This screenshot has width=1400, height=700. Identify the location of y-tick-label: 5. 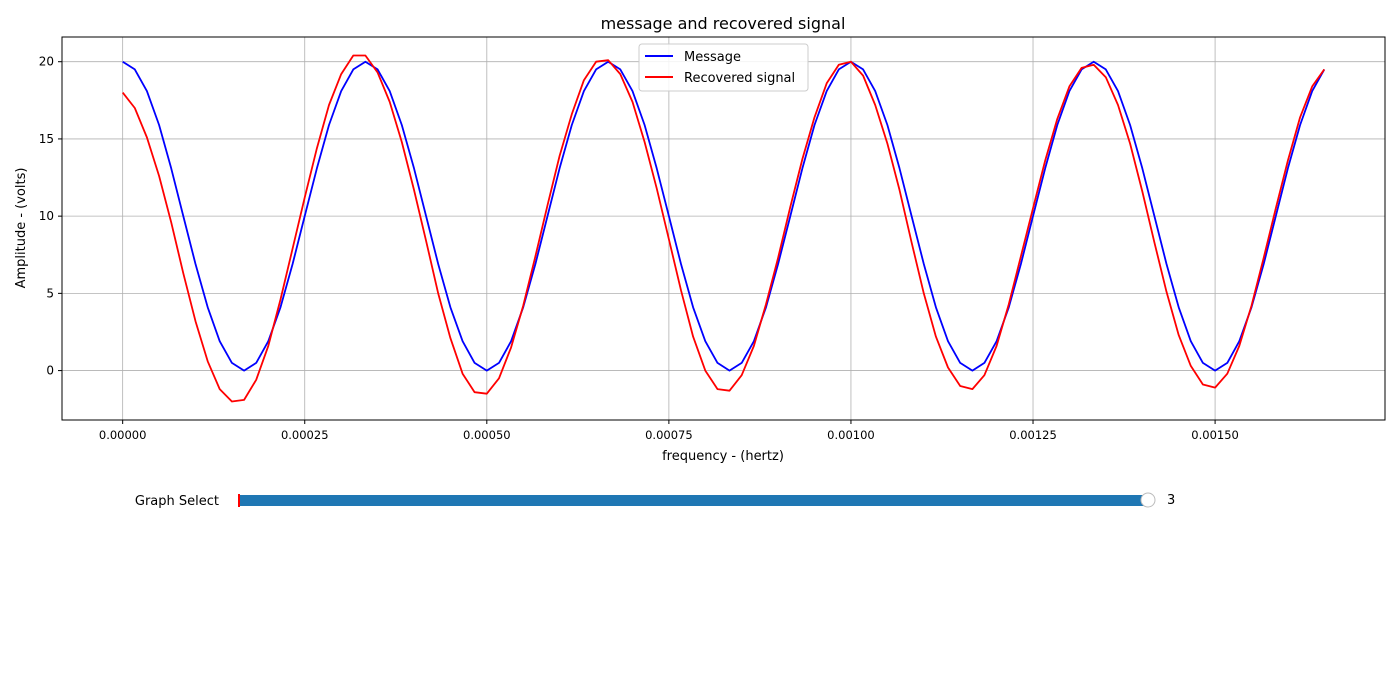
(50, 293).